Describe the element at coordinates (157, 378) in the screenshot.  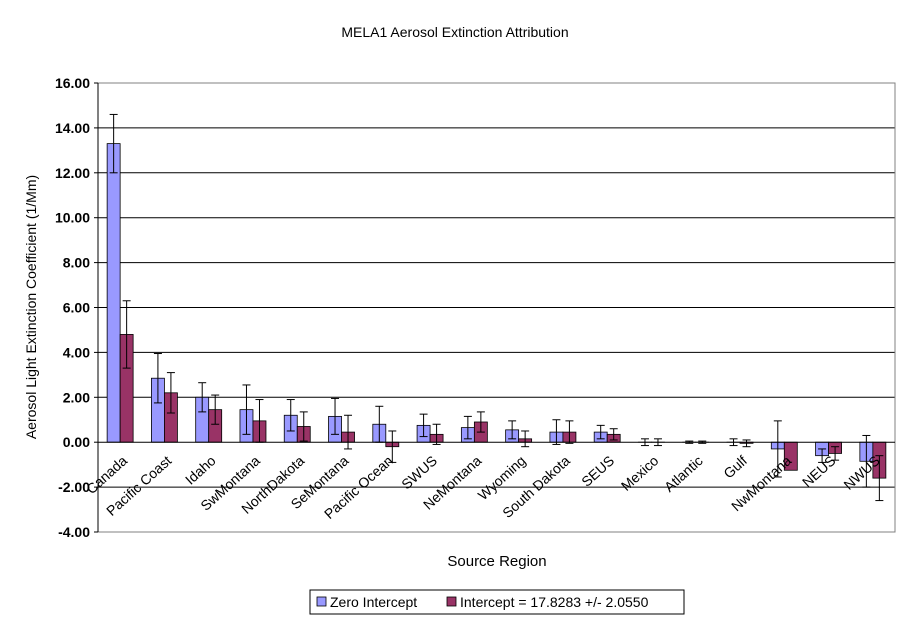
I see `error-bar-pacific-coast-s0` at that location.